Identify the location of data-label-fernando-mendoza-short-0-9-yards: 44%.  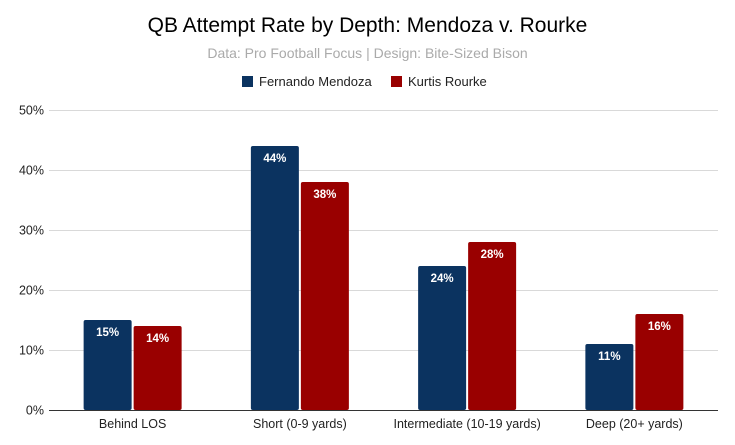
(274, 159).